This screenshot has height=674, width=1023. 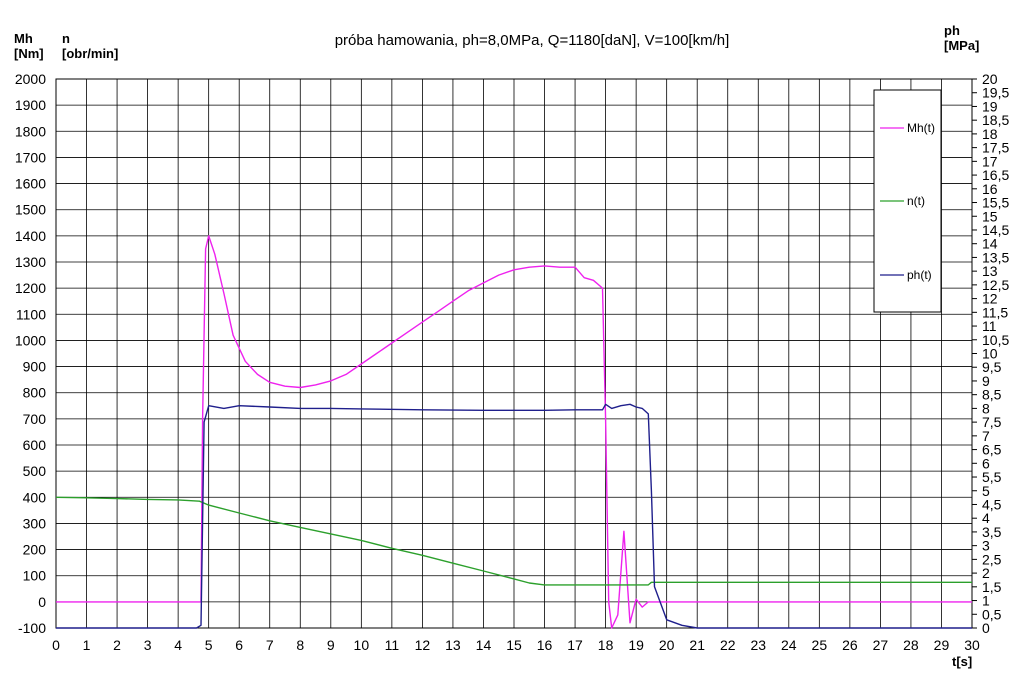 I want to click on left-tick-label: 400, so click(x=35, y=497).